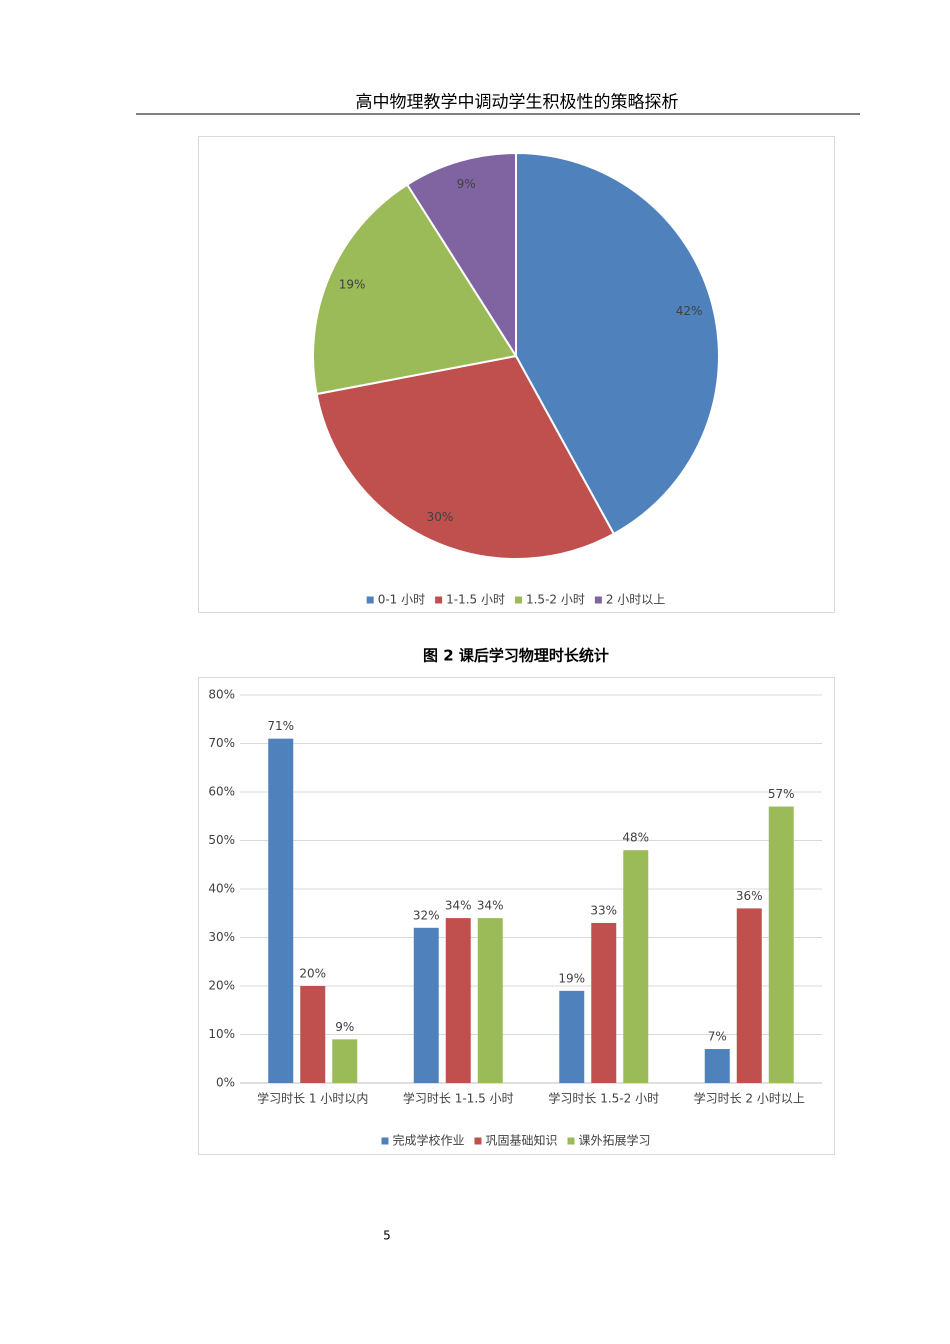  What do you see at coordinates (516, 656) in the screenshot?
I see `figure-caption: 图 2 课后学习物理时长统计` at bounding box center [516, 656].